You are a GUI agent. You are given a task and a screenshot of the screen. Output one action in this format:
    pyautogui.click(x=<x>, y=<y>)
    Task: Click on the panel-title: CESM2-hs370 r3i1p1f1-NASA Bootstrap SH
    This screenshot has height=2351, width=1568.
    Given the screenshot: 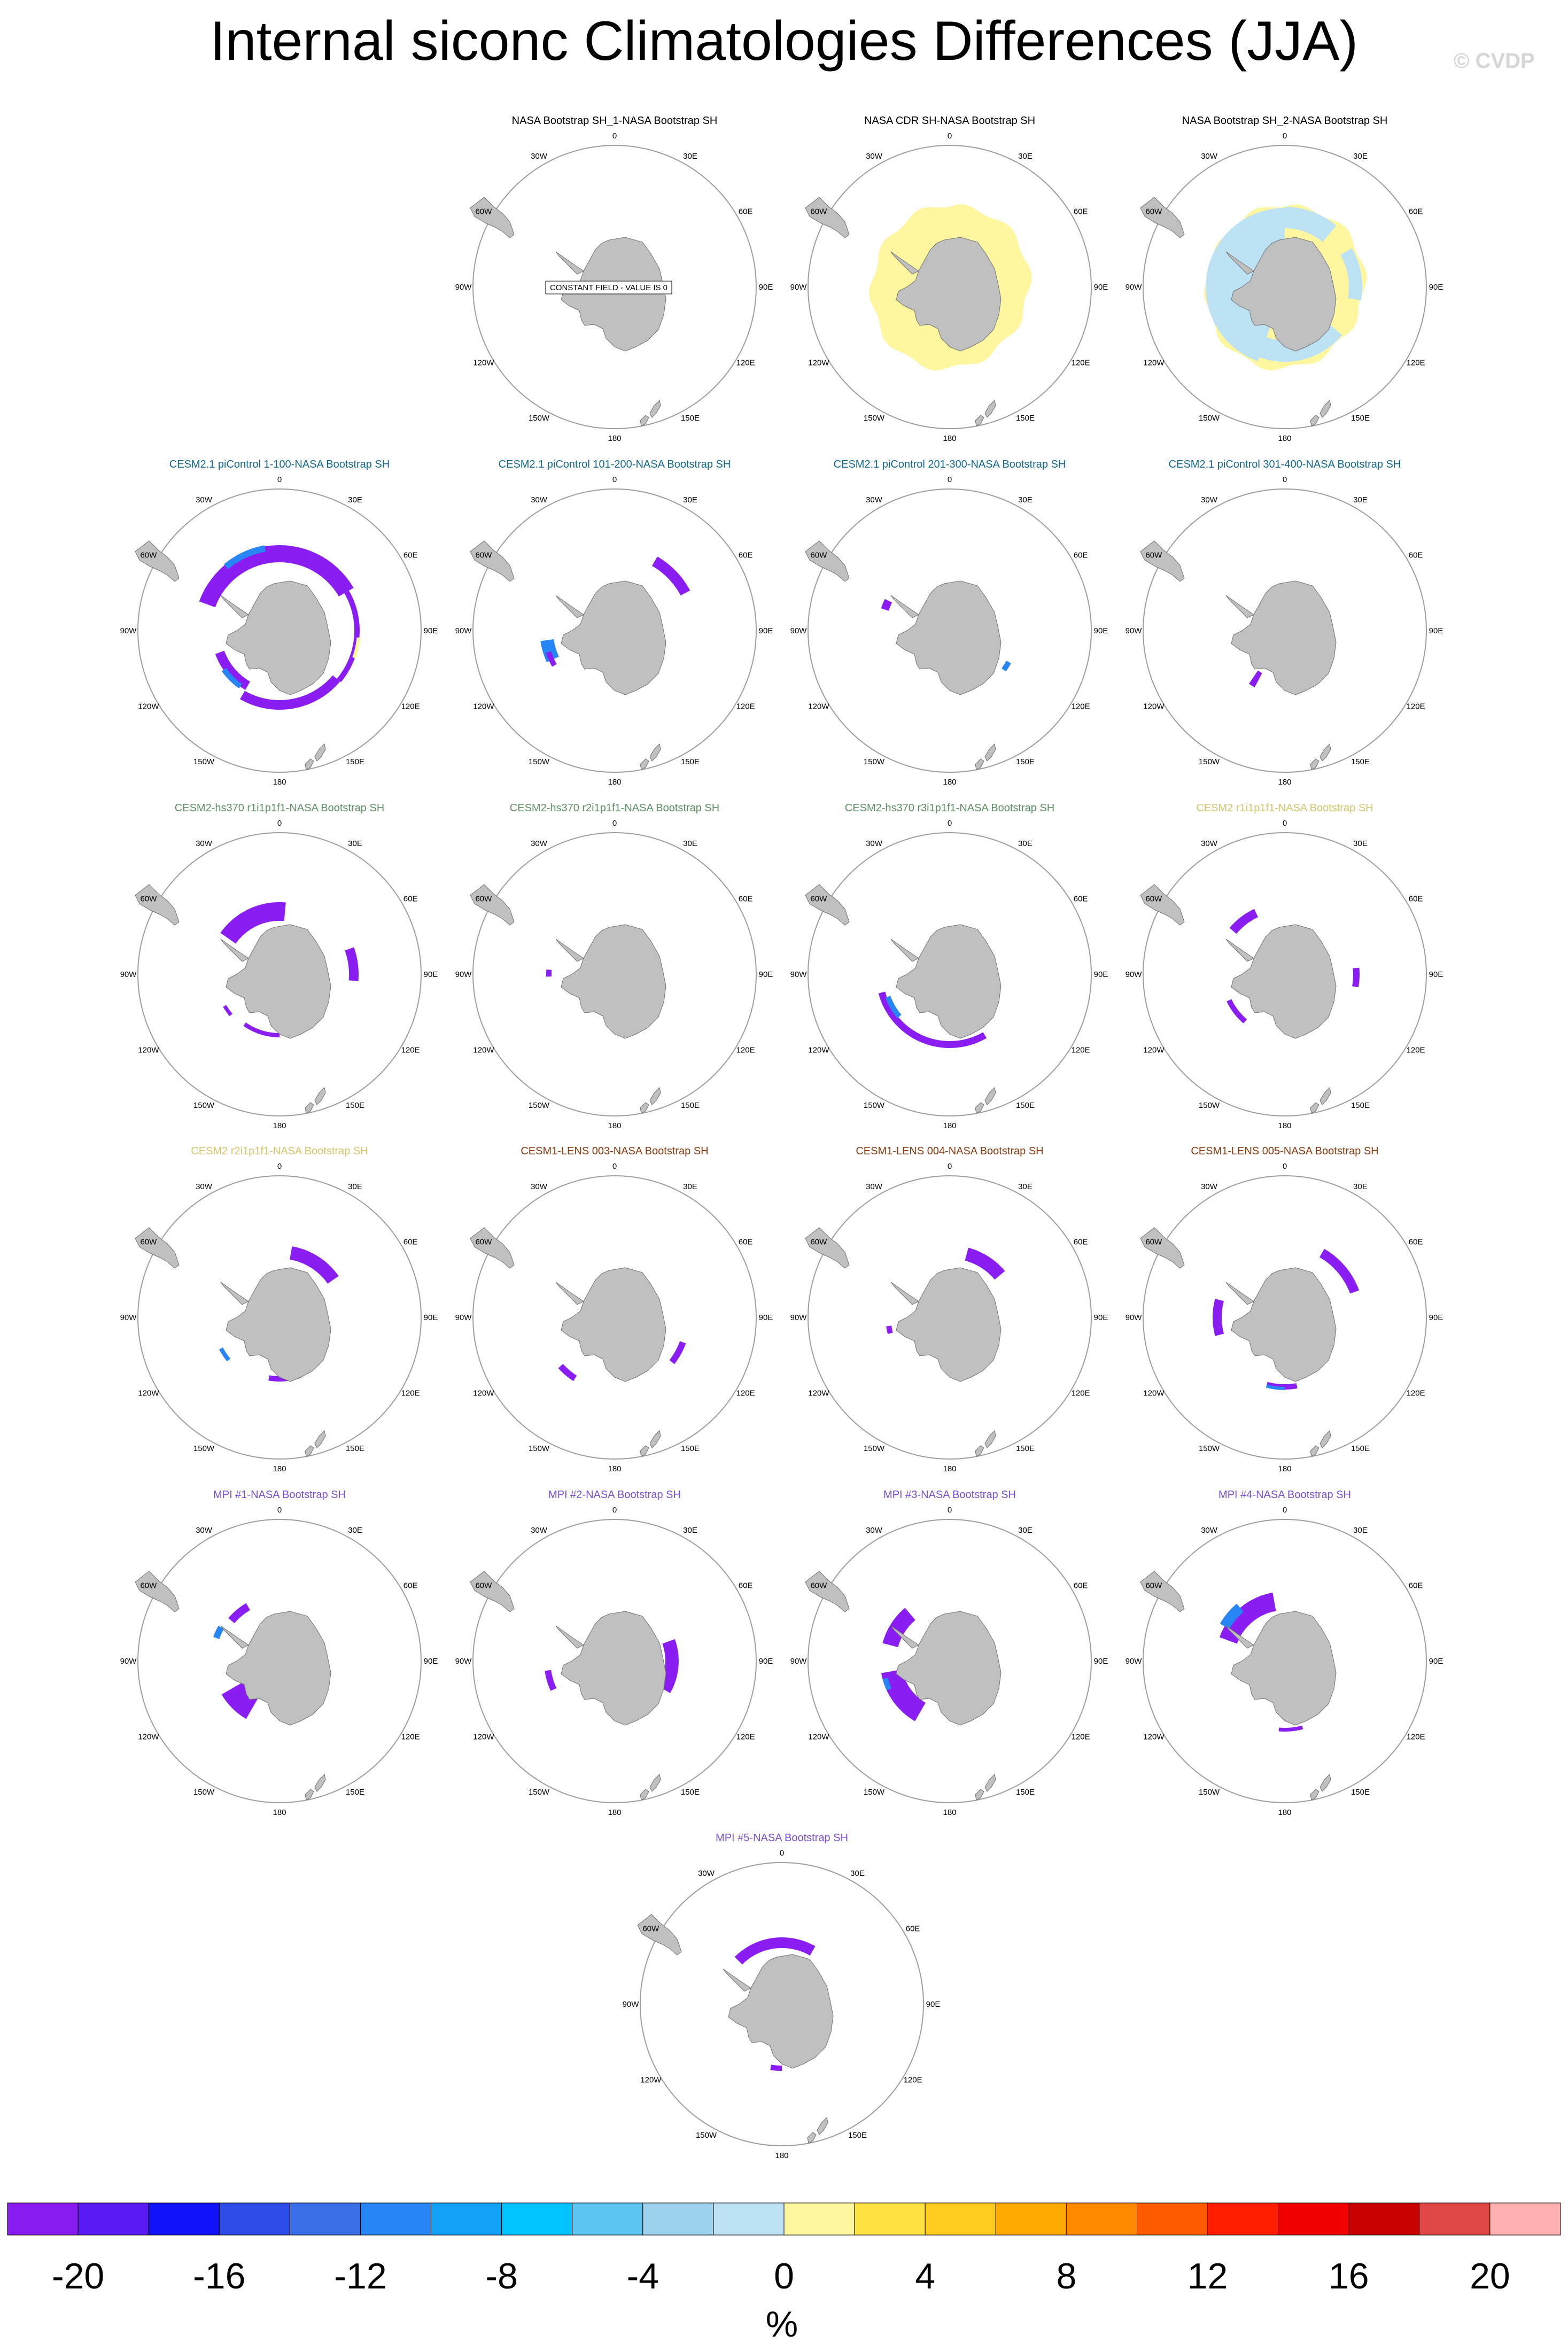 What is the action you would take?
    pyautogui.click(x=950, y=808)
    